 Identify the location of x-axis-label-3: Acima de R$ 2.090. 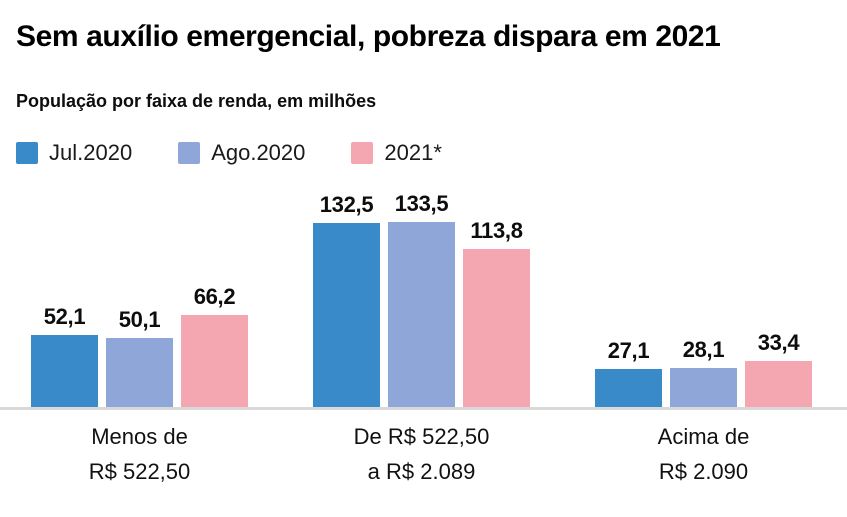
(703, 454).